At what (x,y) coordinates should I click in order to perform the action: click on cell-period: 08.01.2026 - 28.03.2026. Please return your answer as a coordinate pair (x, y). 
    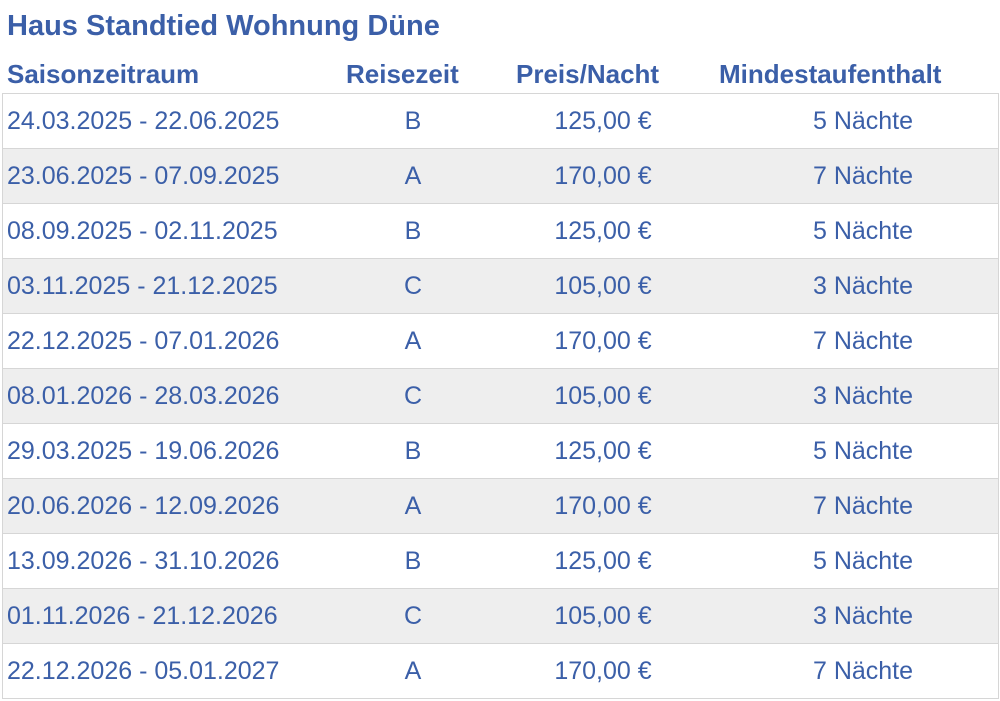
    Looking at the image, I should click on (143, 396).